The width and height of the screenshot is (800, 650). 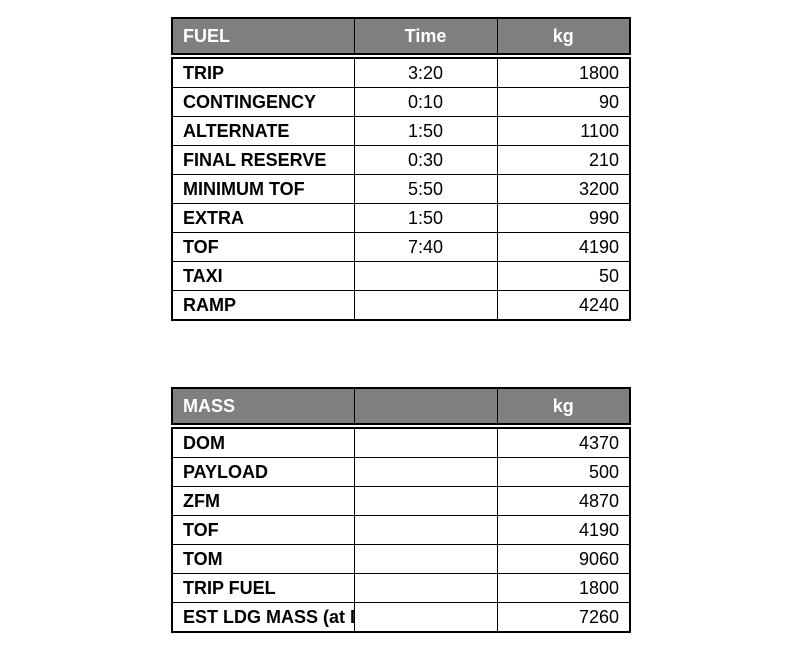 What do you see at coordinates (263, 102) in the screenshot?
I see `fuel-item-cell: CONTINGENCY` at bounding box center [263, 102].